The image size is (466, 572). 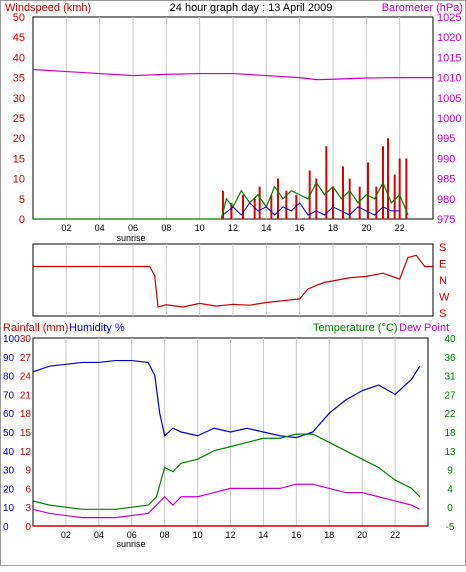 I want to click on temperature-axis-title: Temperature (°C), so click(x=355, y=328).